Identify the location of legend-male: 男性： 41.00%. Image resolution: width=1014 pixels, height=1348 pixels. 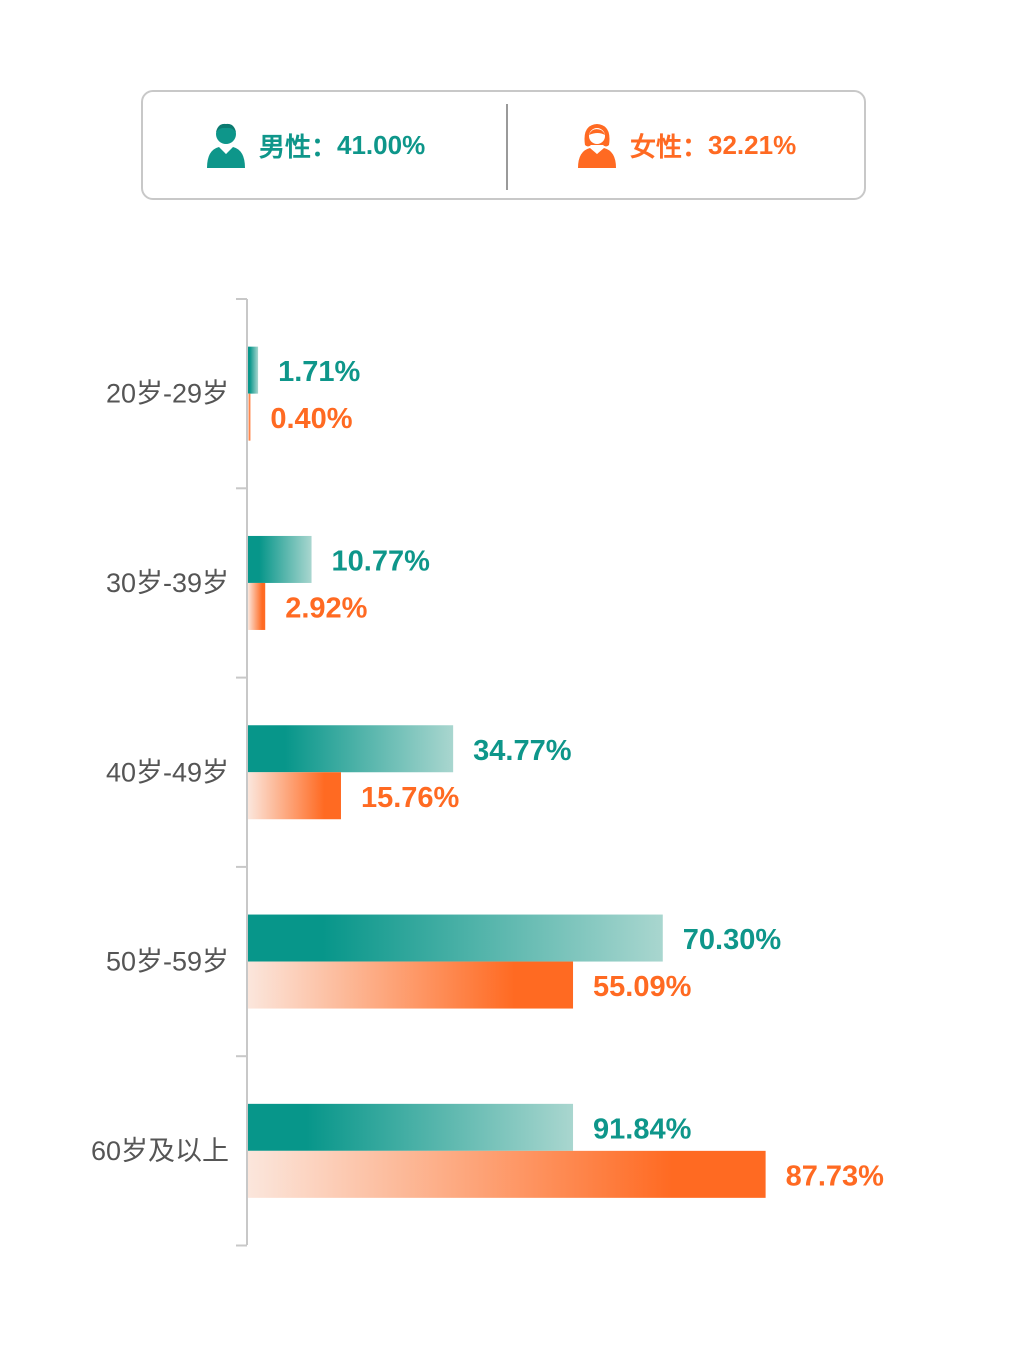
(315, 145).